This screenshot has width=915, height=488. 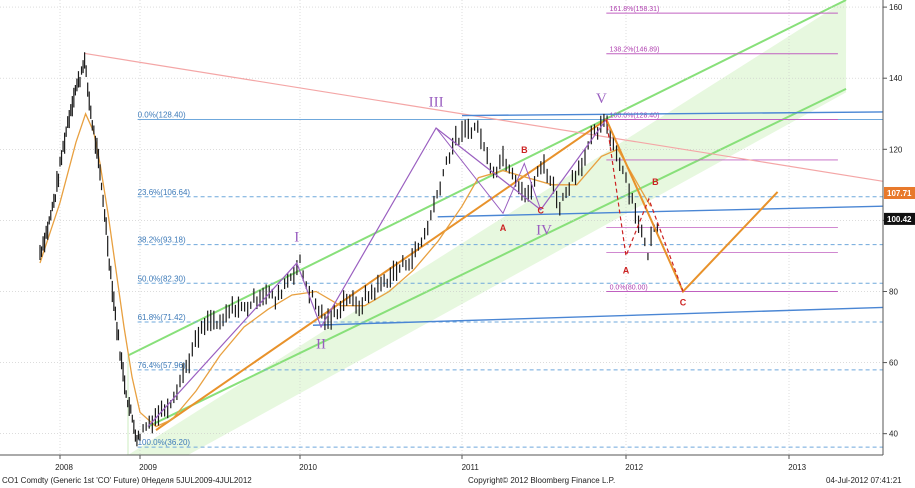 What do you see at coordinates (634, 467) in the screenshot?
I see `x-tick-label: 2012` at bounding box center [634, 467].